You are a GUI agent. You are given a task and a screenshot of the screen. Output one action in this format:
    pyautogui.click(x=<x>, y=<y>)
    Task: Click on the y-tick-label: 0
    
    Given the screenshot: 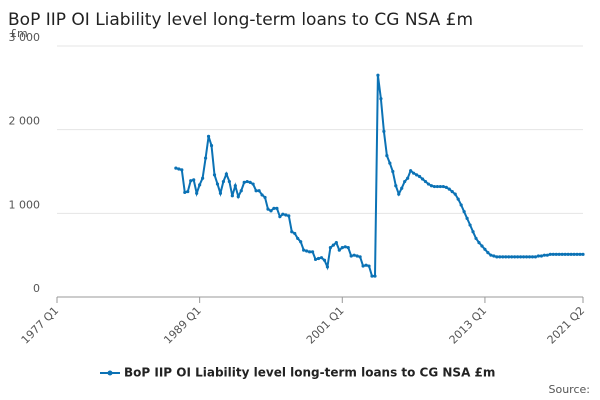 What is the action you would take?
    pyautogui.click(x=36, y=288)
    